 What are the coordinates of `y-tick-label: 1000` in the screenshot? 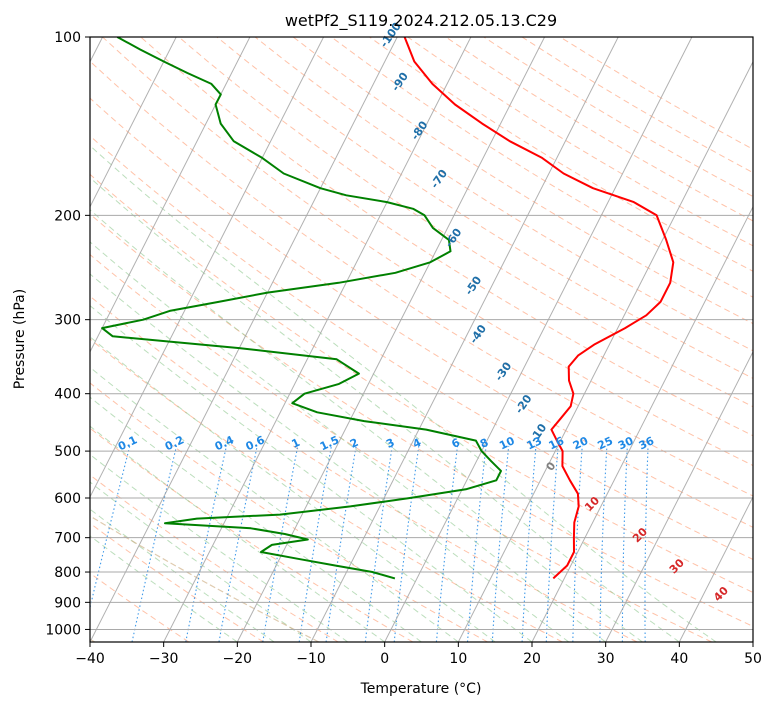 It's located at (63, 630).